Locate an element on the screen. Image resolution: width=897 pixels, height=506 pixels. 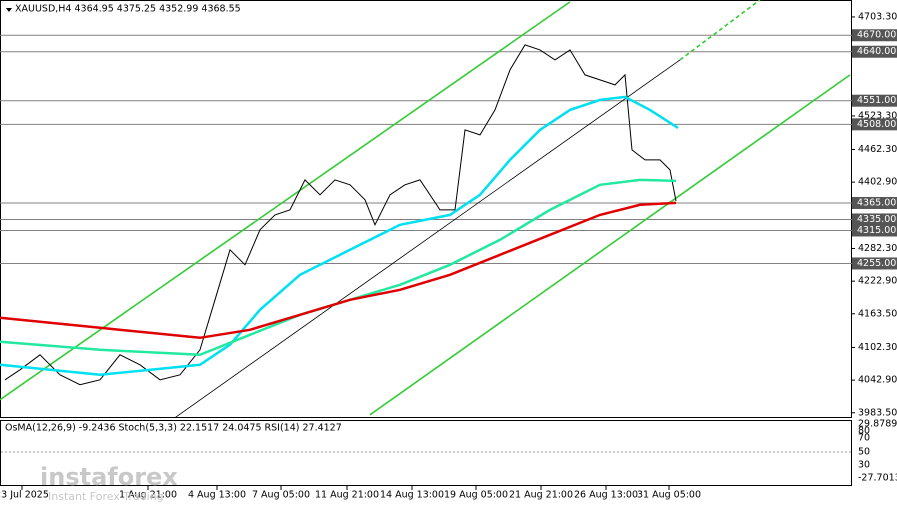
indicator-panel is located at coordinates (426, 453).